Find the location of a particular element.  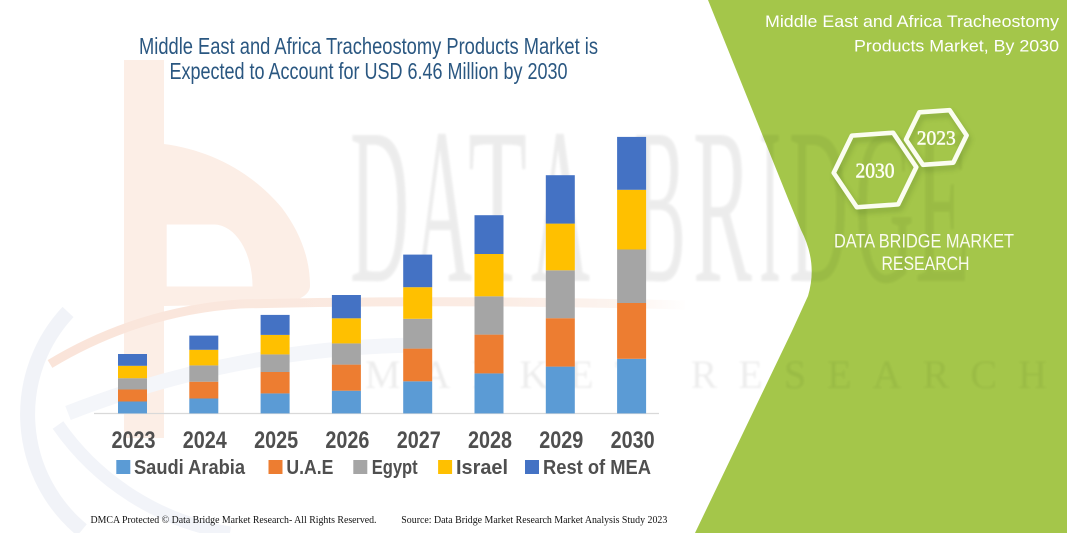

svg-text: 2027 is located at coordinates (419, 440).